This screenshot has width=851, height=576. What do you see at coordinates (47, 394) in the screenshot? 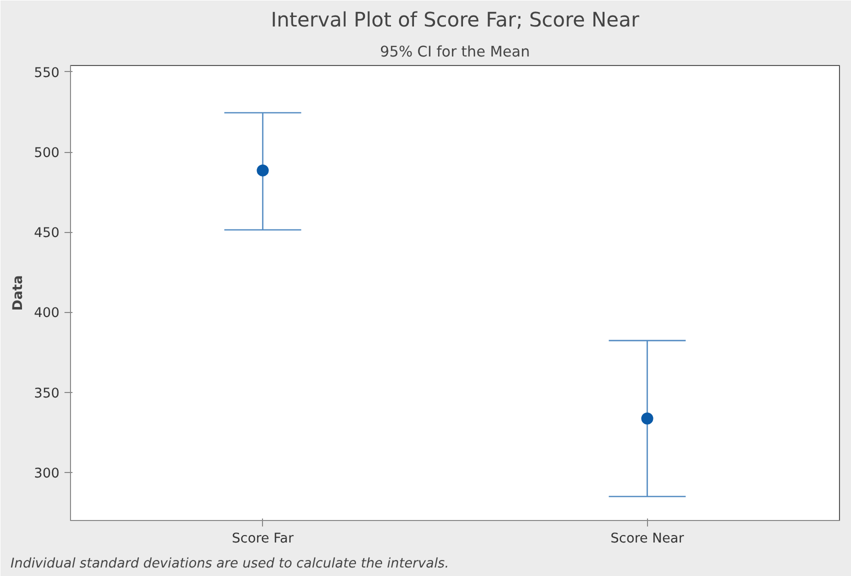
I see `y-tick-label: 350` at bounding box center [47, 394].